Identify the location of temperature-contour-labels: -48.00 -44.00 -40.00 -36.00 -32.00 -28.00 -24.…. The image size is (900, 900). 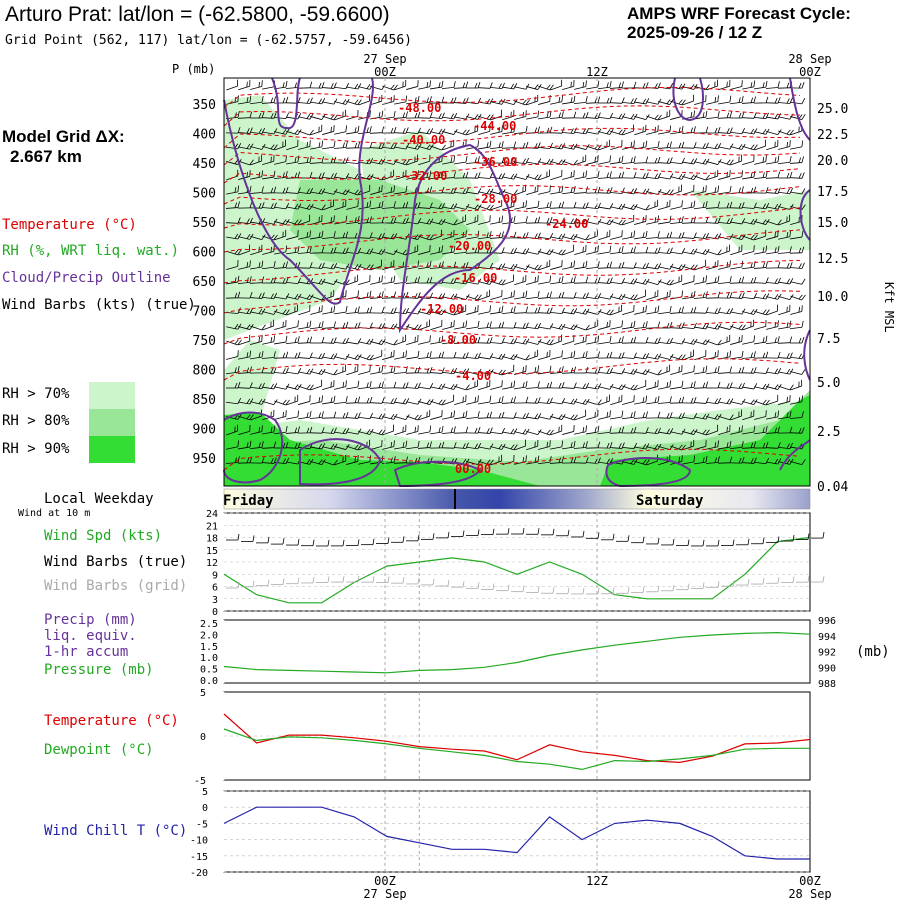
(493, 288).